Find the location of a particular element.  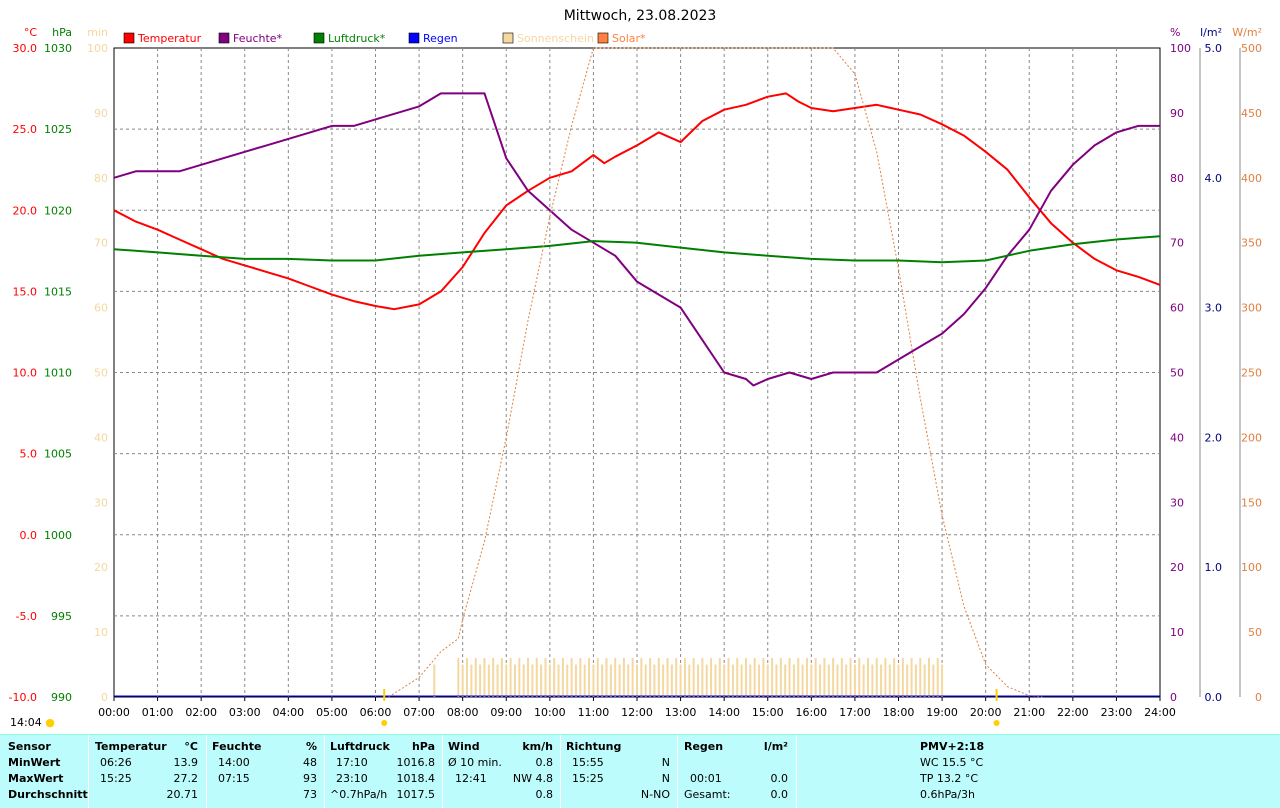

press-axis-label: 995 is located at coordinates (61, 616).